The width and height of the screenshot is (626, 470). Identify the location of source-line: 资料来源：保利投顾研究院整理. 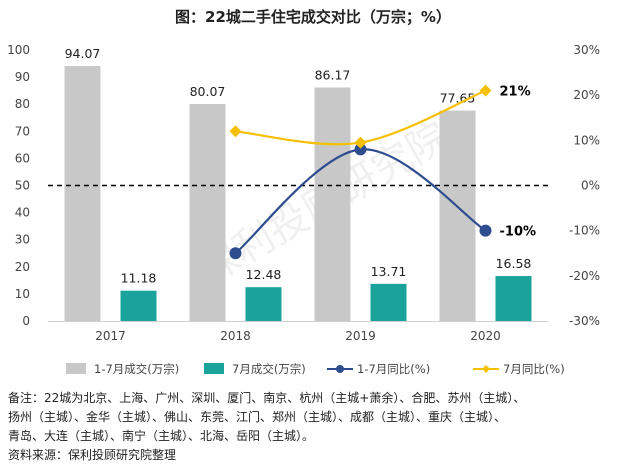
(92, 455).